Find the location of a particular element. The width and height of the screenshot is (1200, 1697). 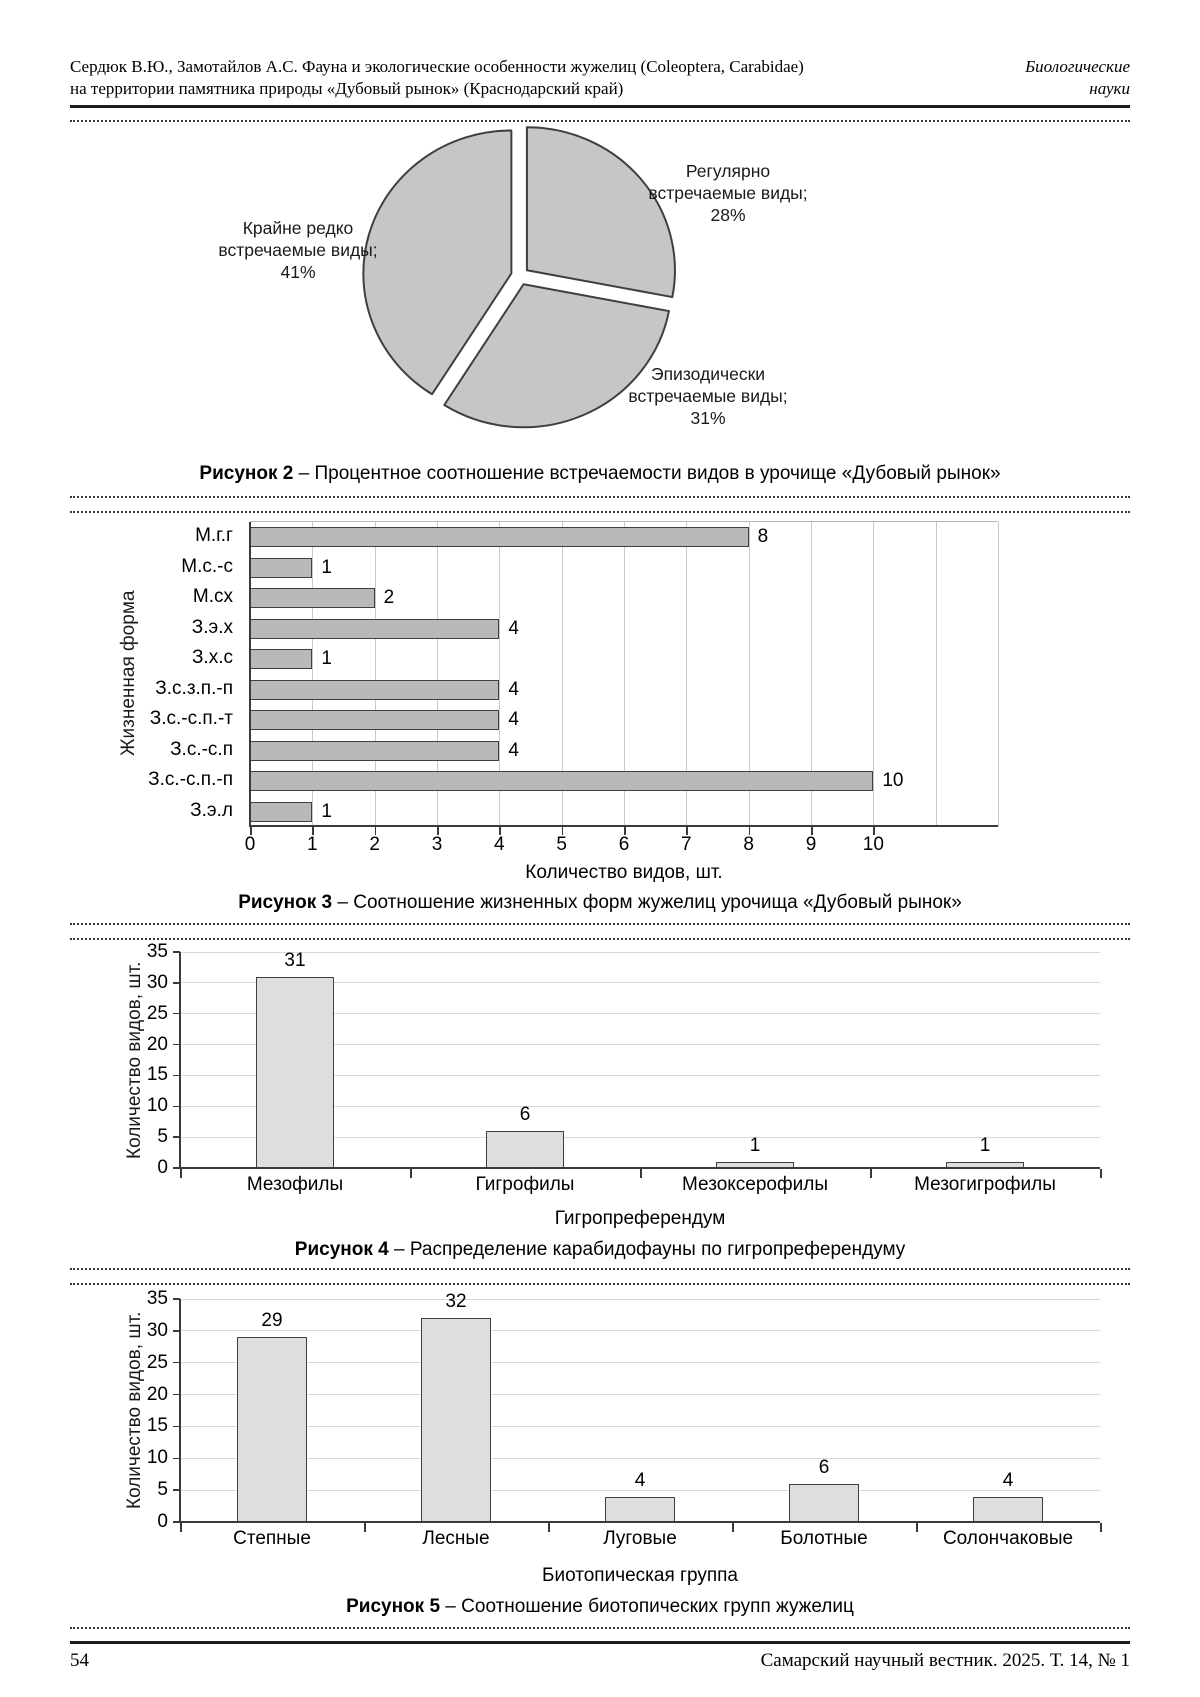

x-tick-label: 1 is located at coordinates (312, 844).